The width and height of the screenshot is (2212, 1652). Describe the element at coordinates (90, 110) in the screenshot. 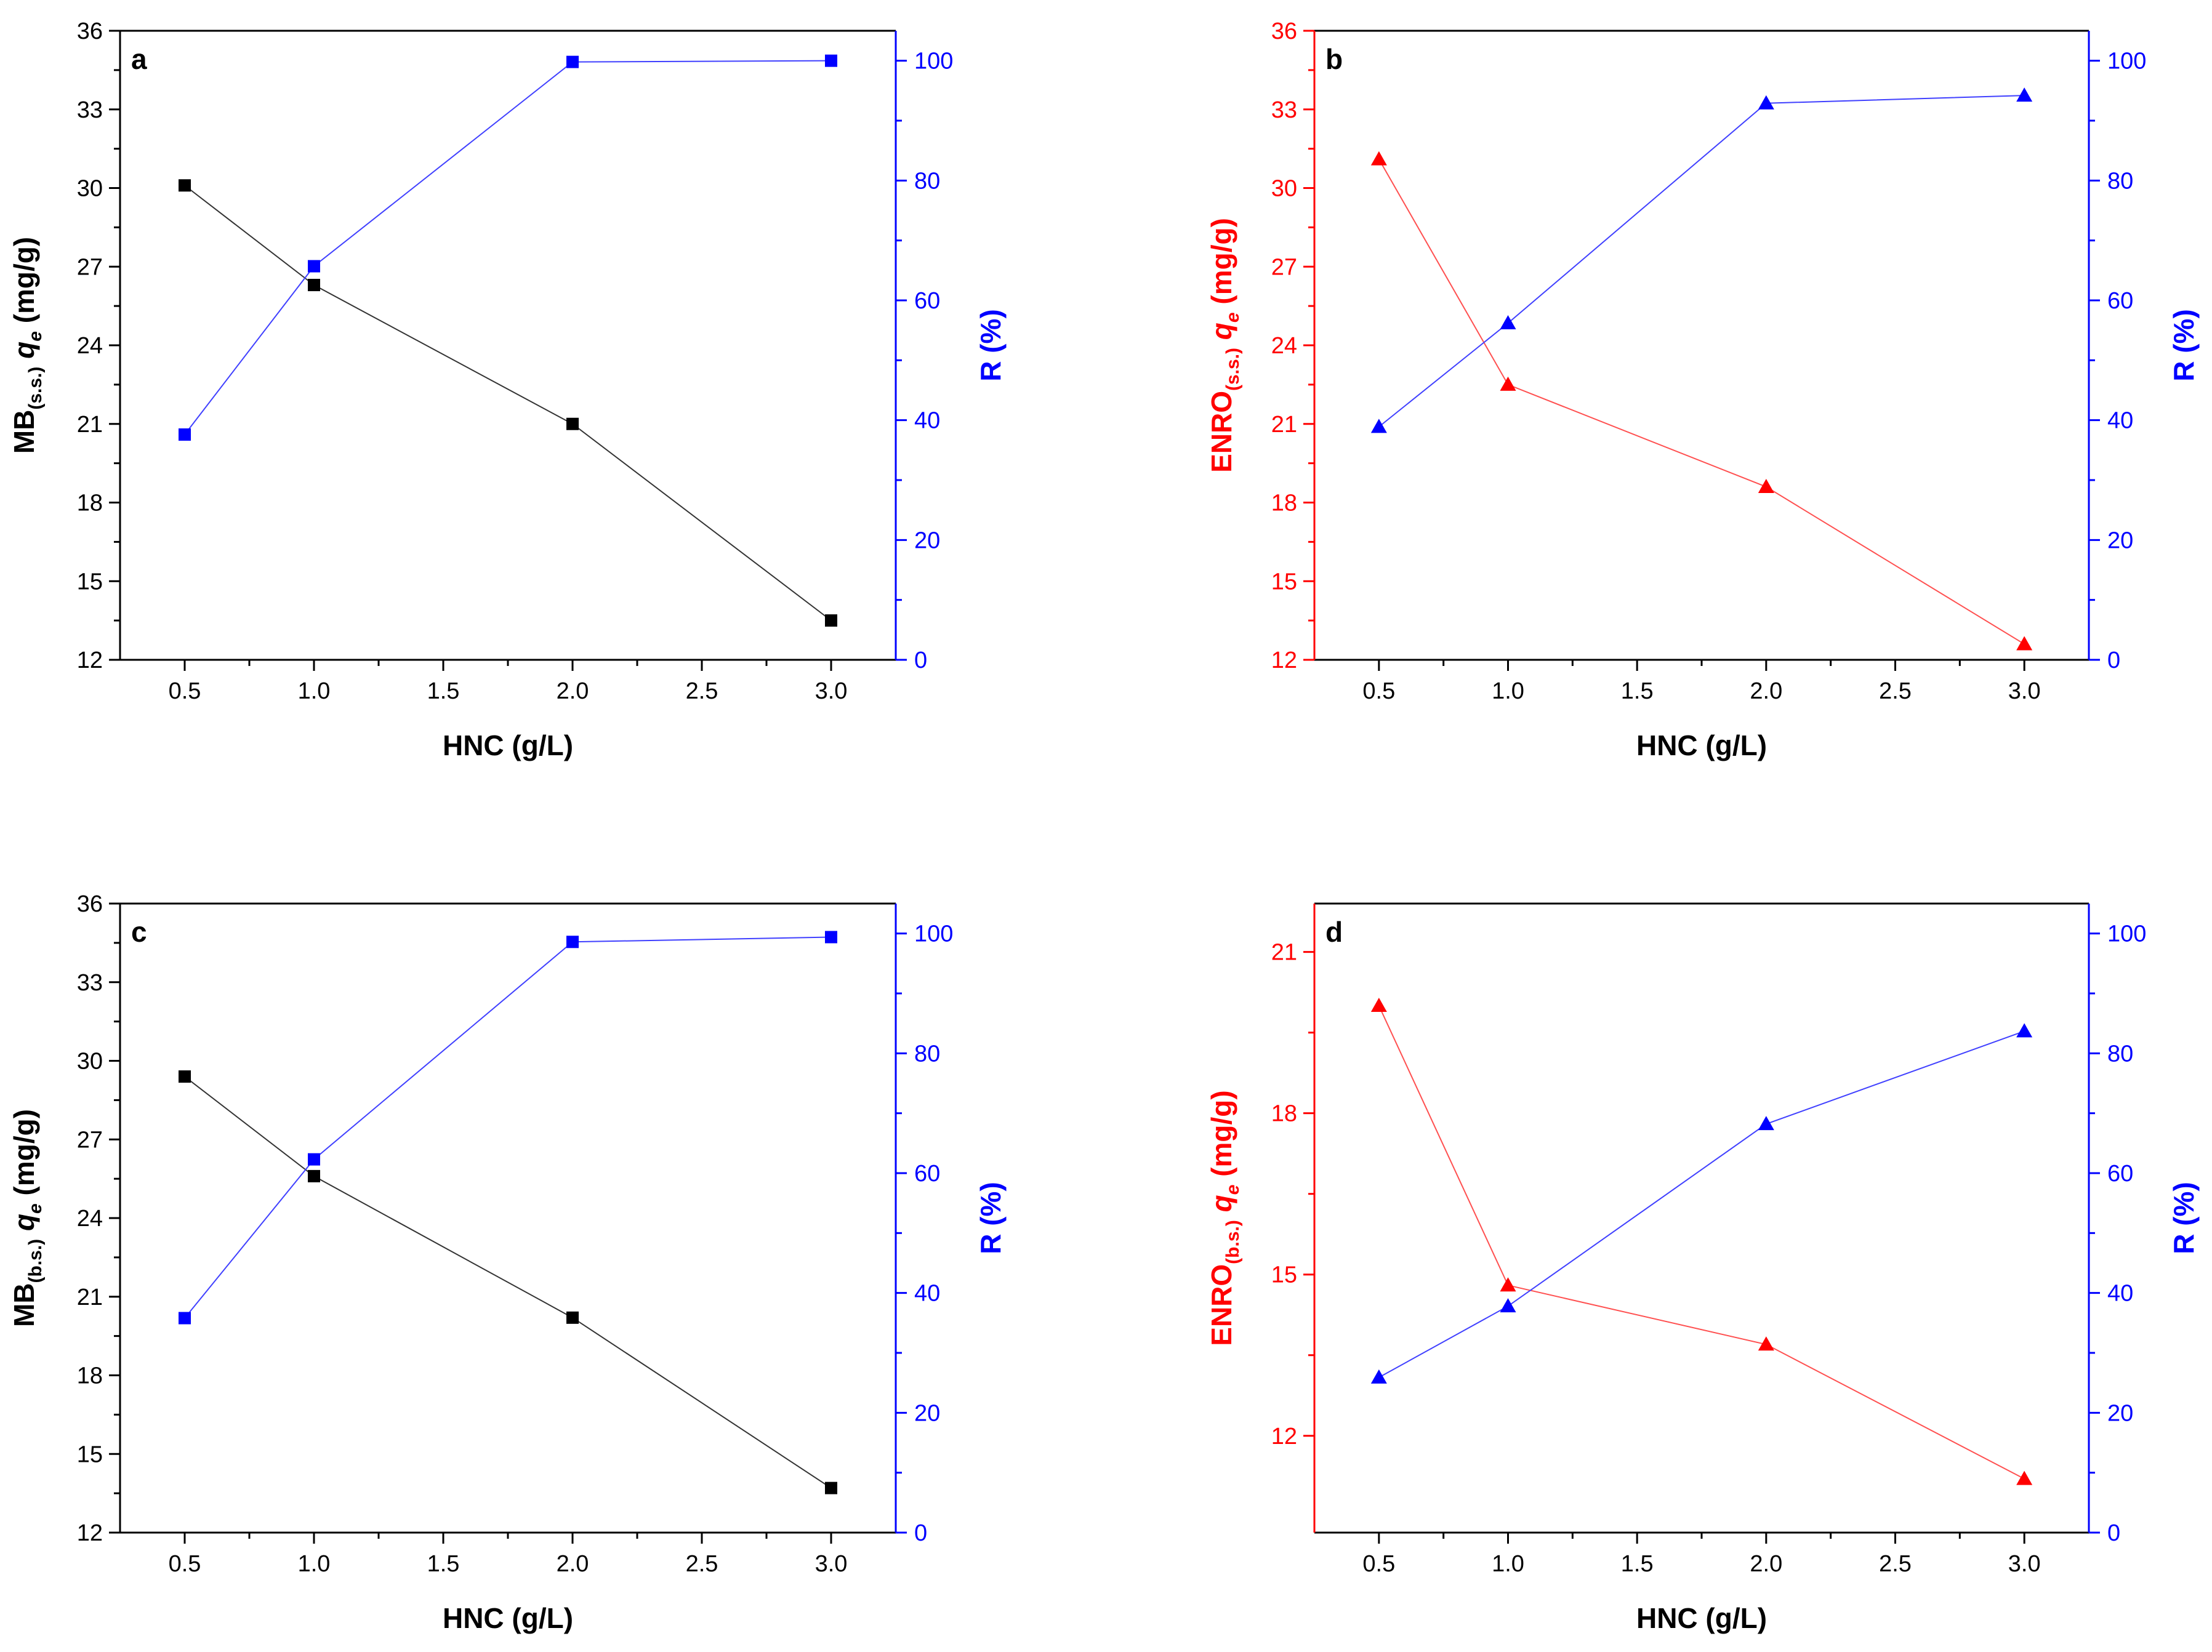

I see `left-y-tick-label: 33` at that location.